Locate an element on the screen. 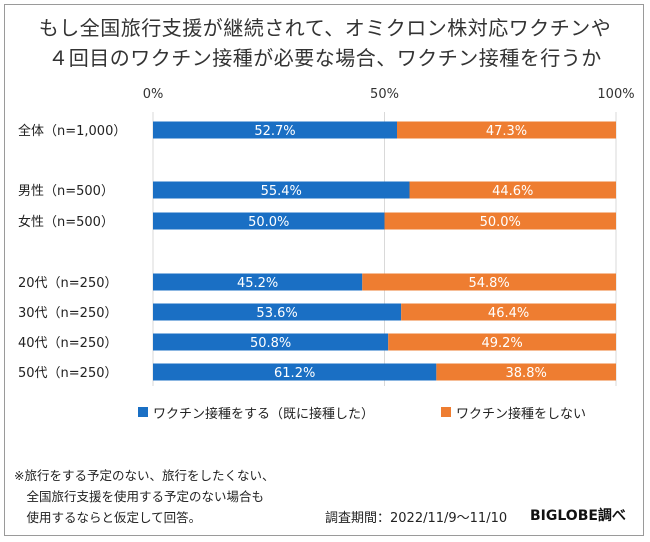 The width and height of the screenshot is (650, 542). footnote-line-2: 全国旅行支援を使用する予定のない場合も is located at coordinates (139, 496).